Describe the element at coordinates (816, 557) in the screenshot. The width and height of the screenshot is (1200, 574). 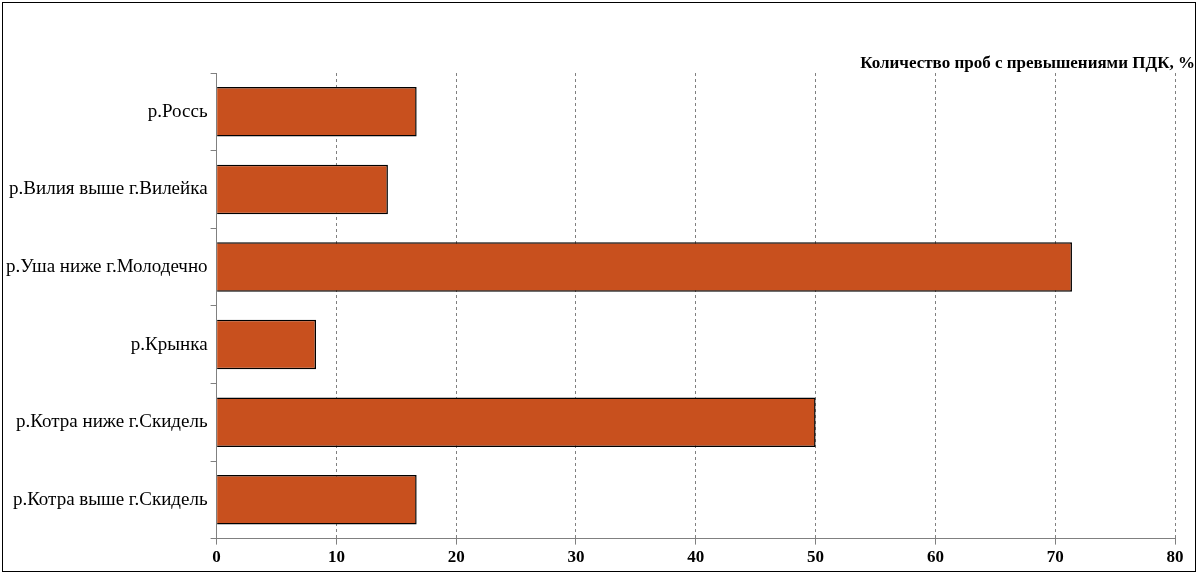
I see `x-tick-label: 50` at that location.